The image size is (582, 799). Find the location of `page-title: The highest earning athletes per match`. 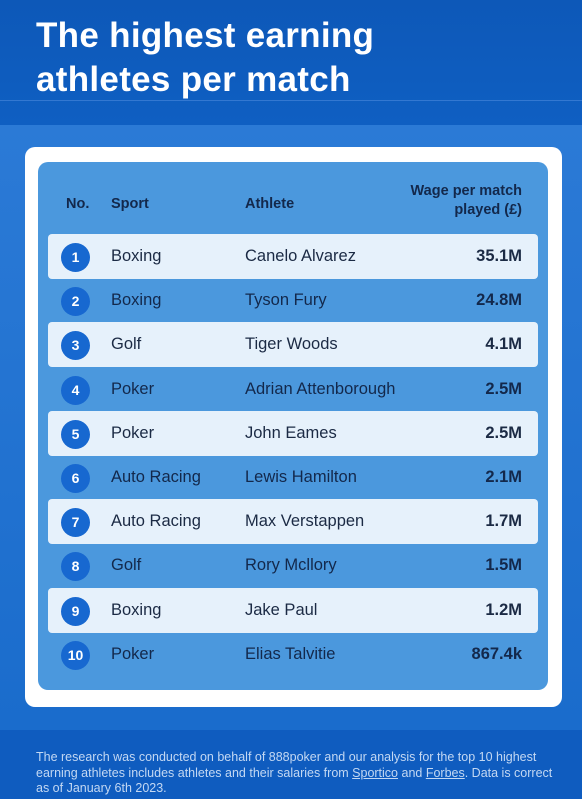

page-title: The highest earning athletes per match is located at coordinates (296, 58).